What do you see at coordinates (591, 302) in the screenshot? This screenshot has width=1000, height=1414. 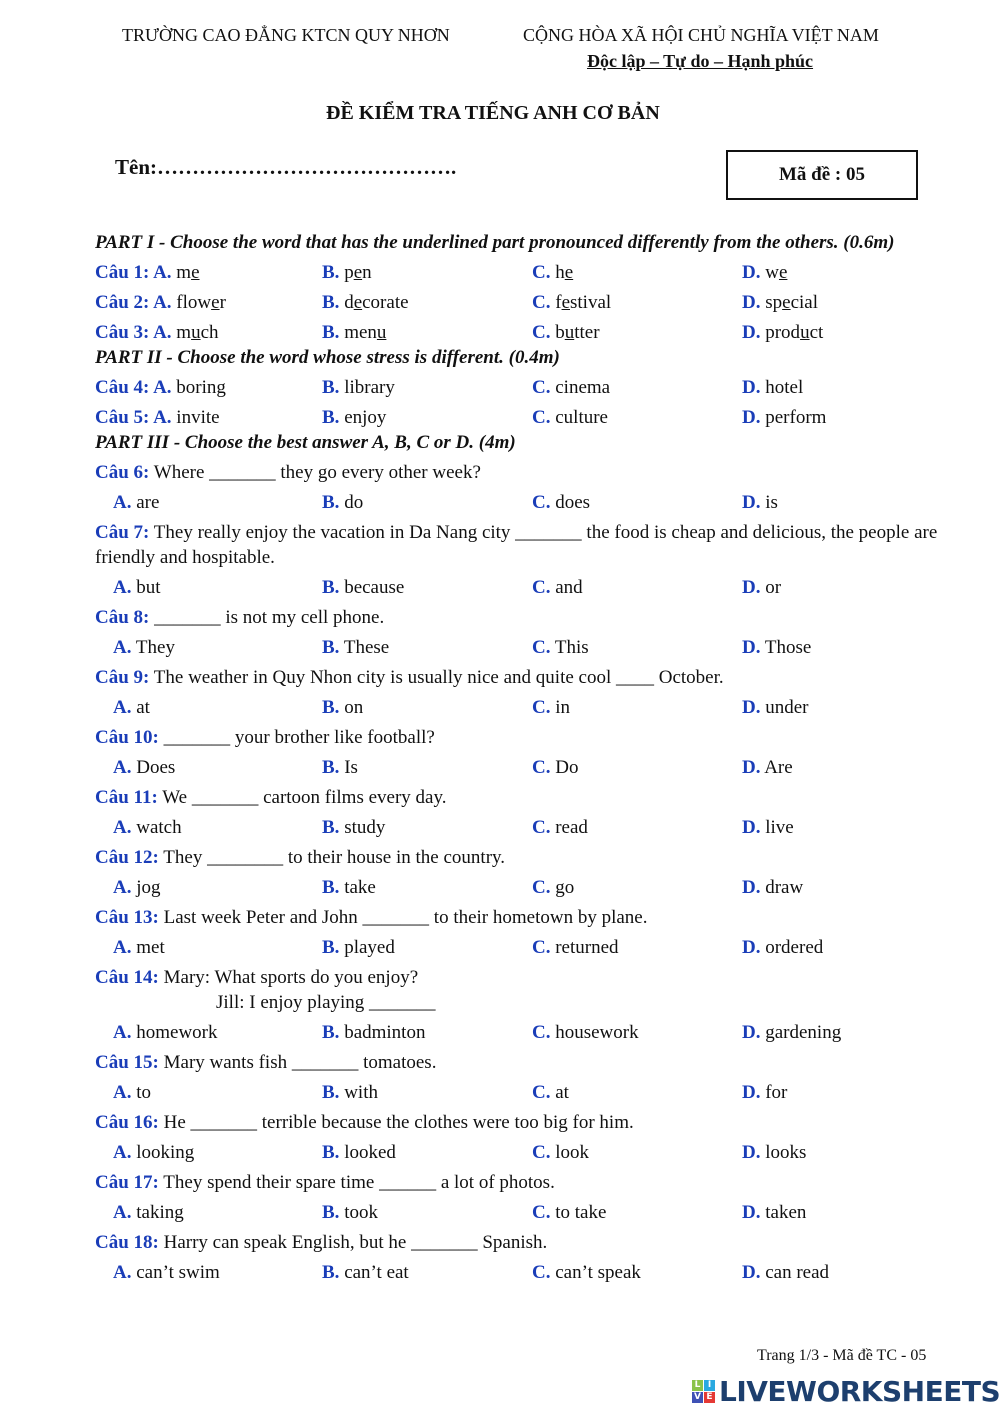 I see `word-part: stival` at bounding box center [591, 302].